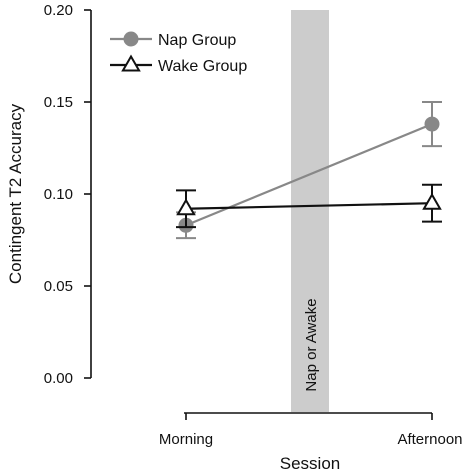  I want to click on series-wake-group, so click(309, 206).